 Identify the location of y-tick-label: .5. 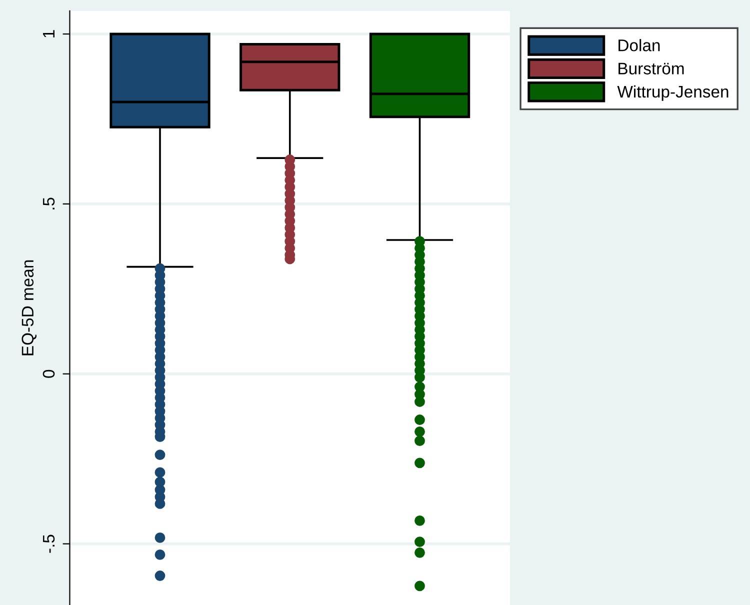
(49, 204).